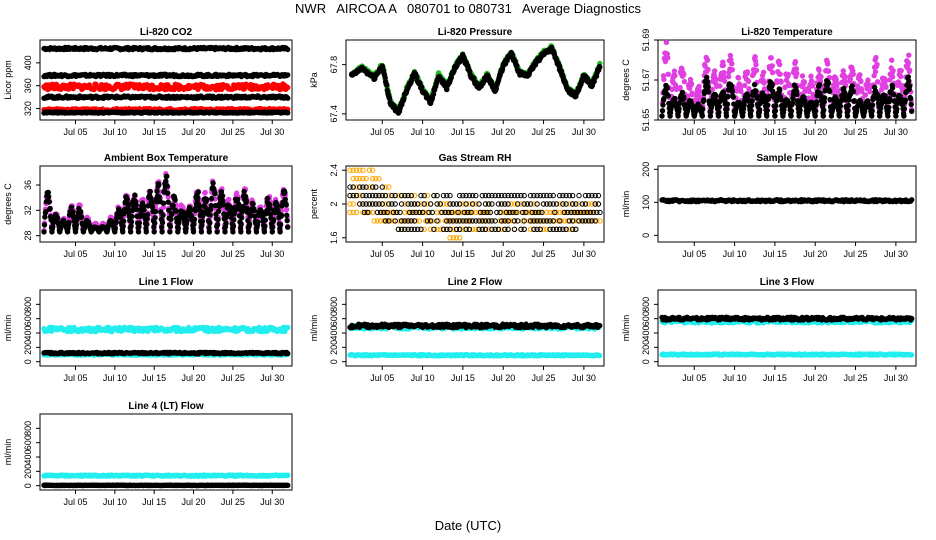 The image size is (936, 540). I want to click on y-axis-label: kPa, so click(314, 80).